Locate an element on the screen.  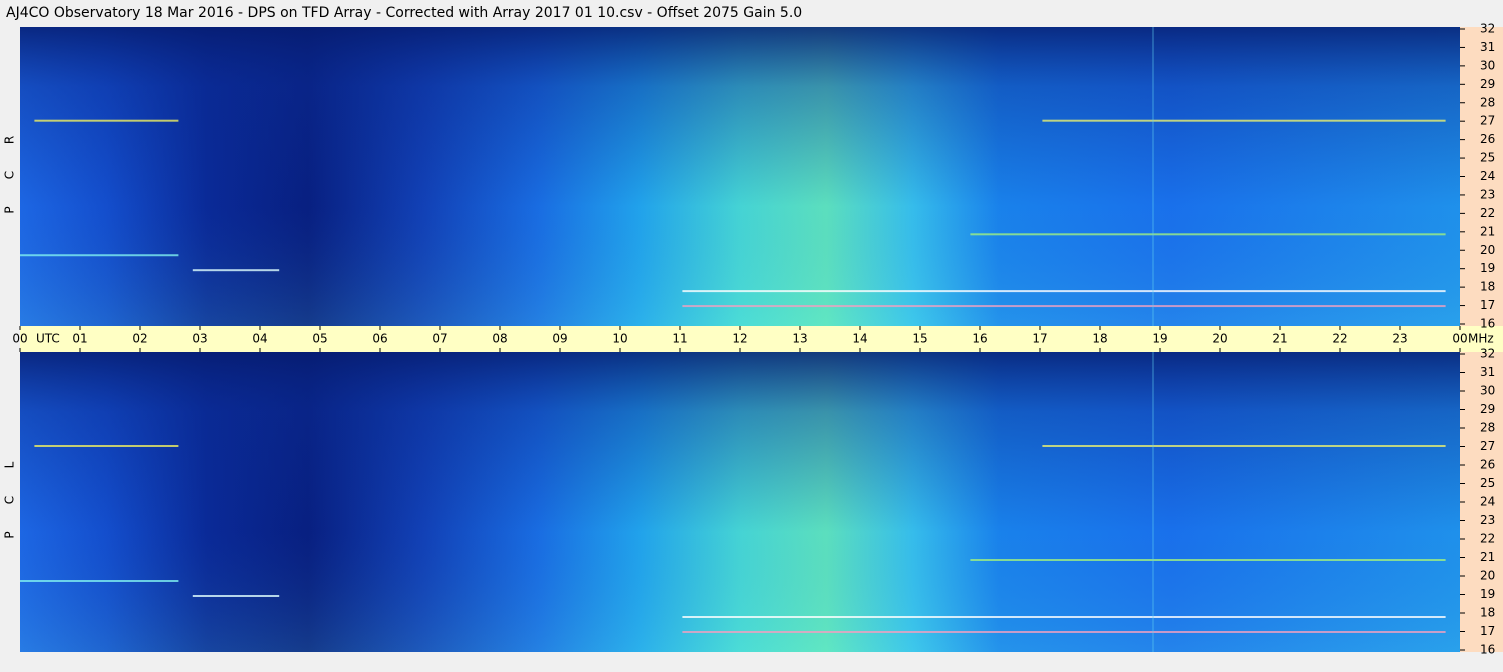
x-tick-label: 06 is located at coordinates (379, 339).